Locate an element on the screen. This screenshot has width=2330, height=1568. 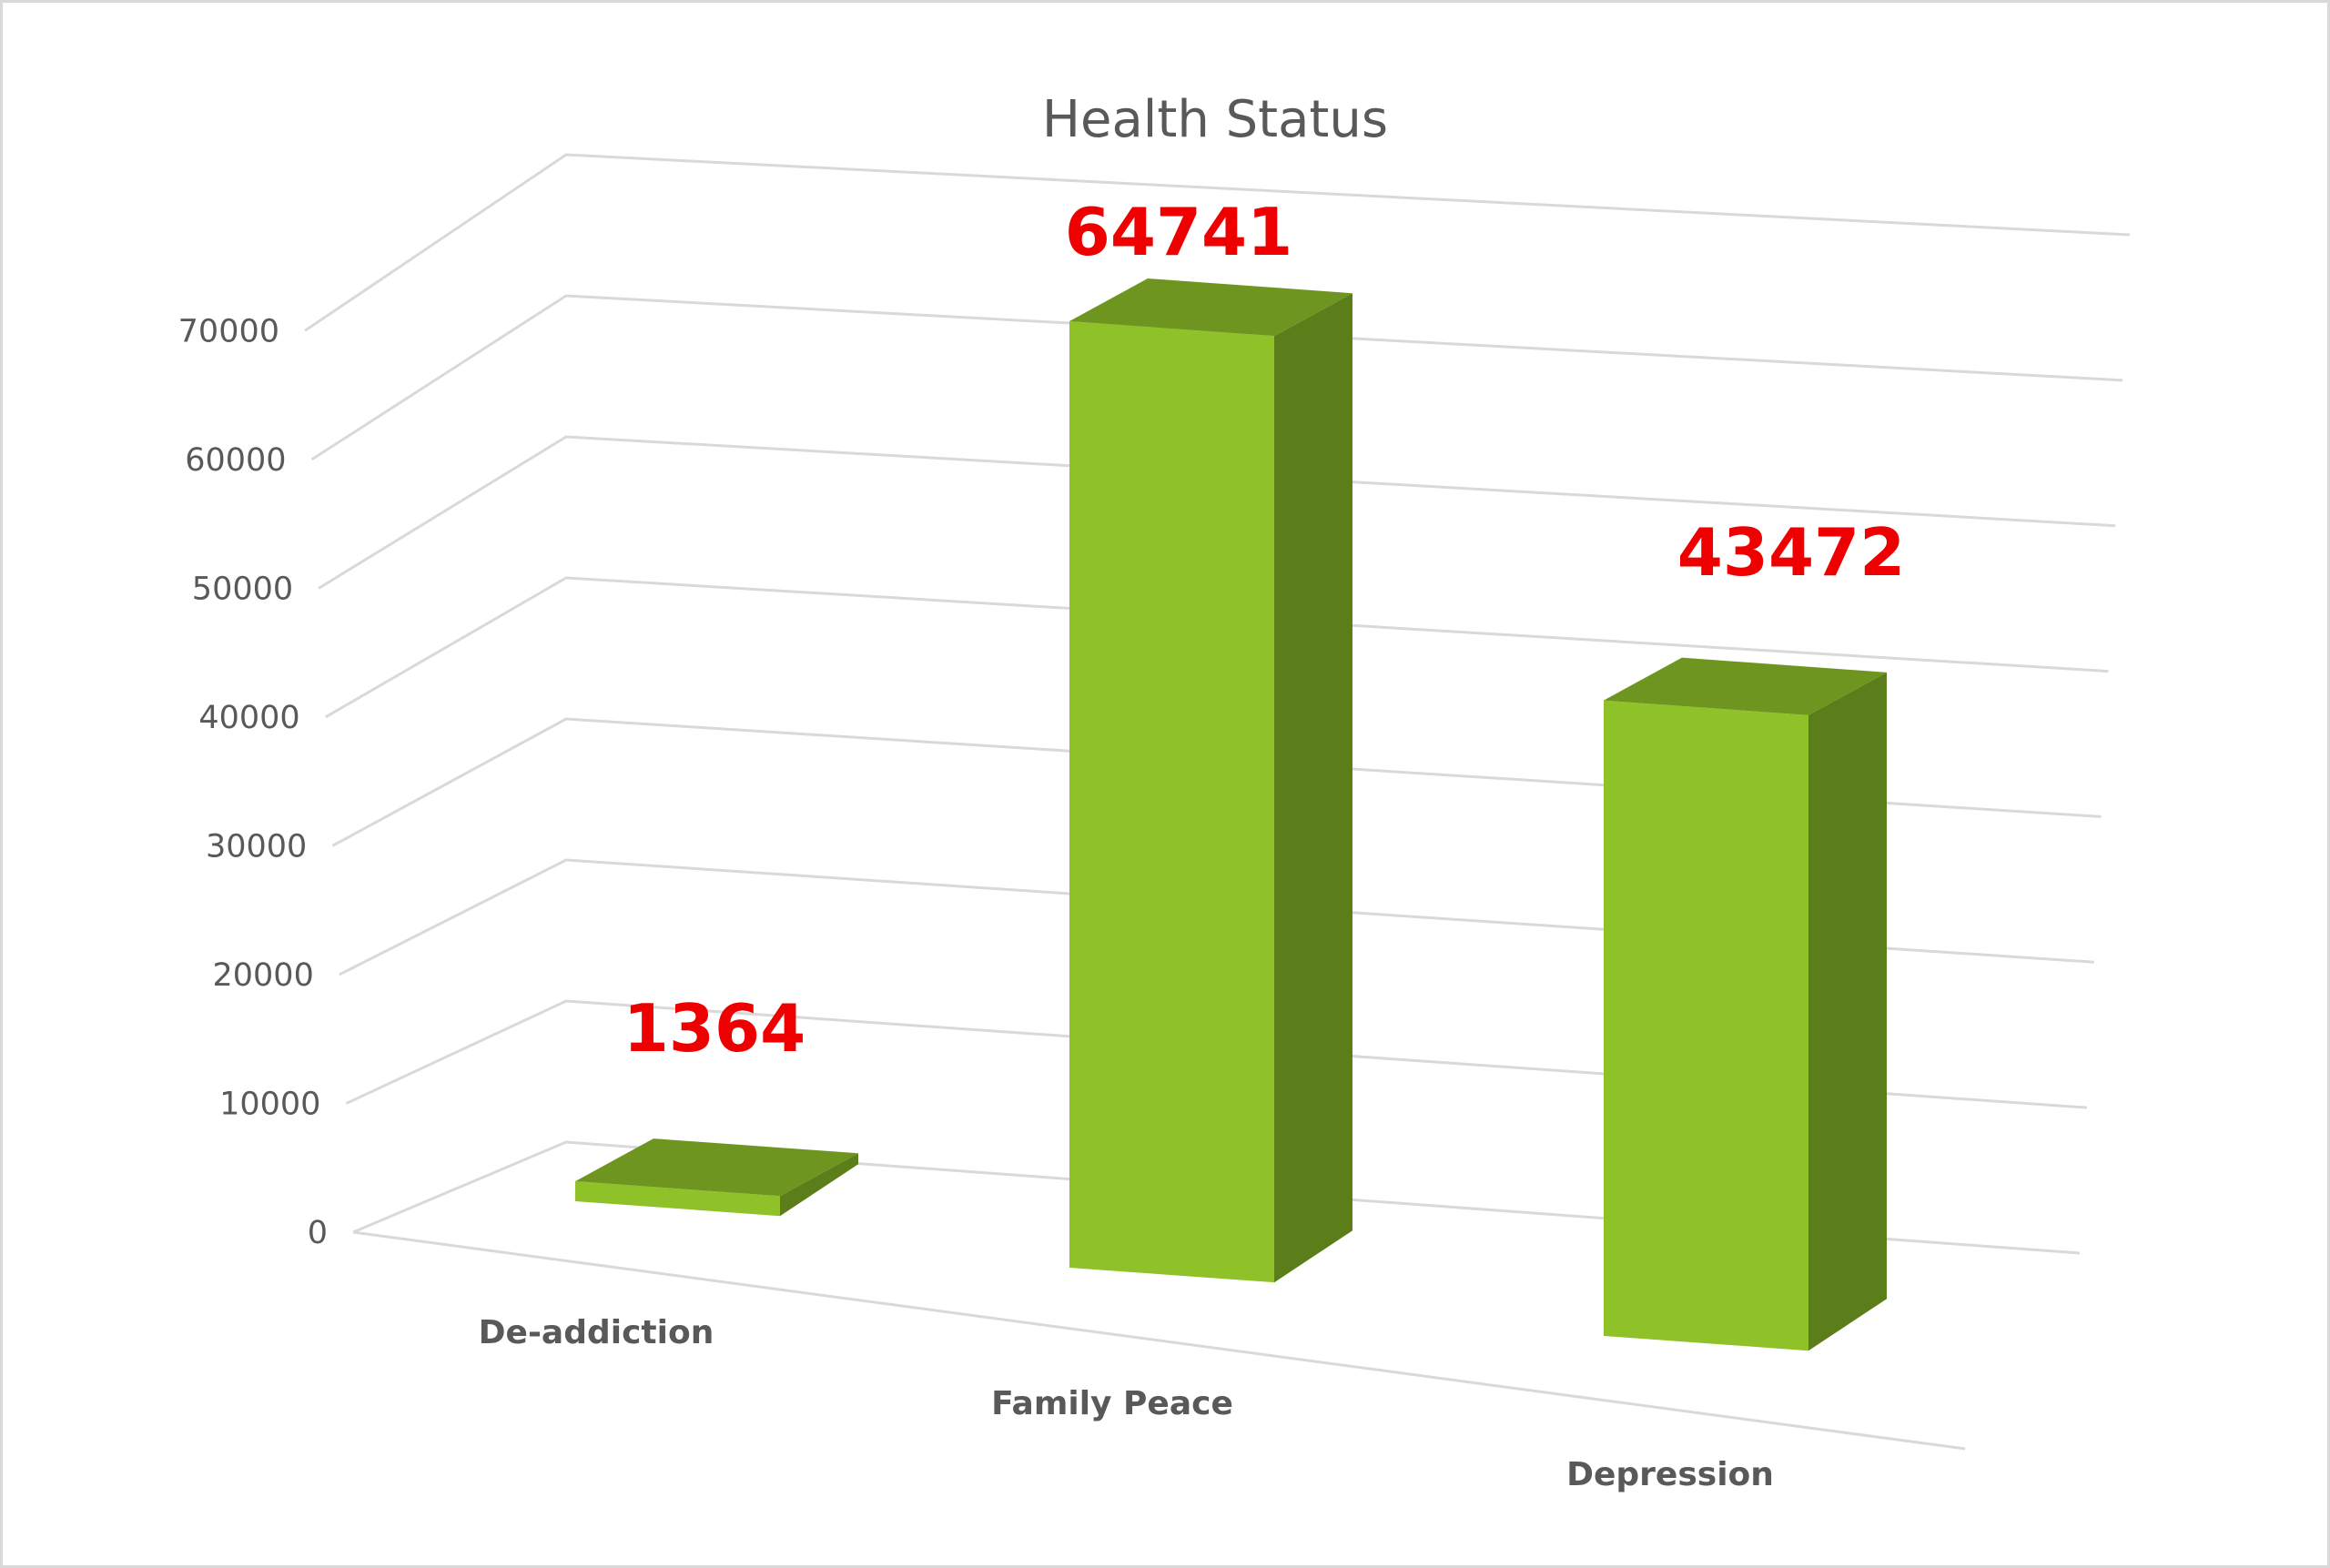
y-tick-label: 30000 is located at coordinates (256, 846).